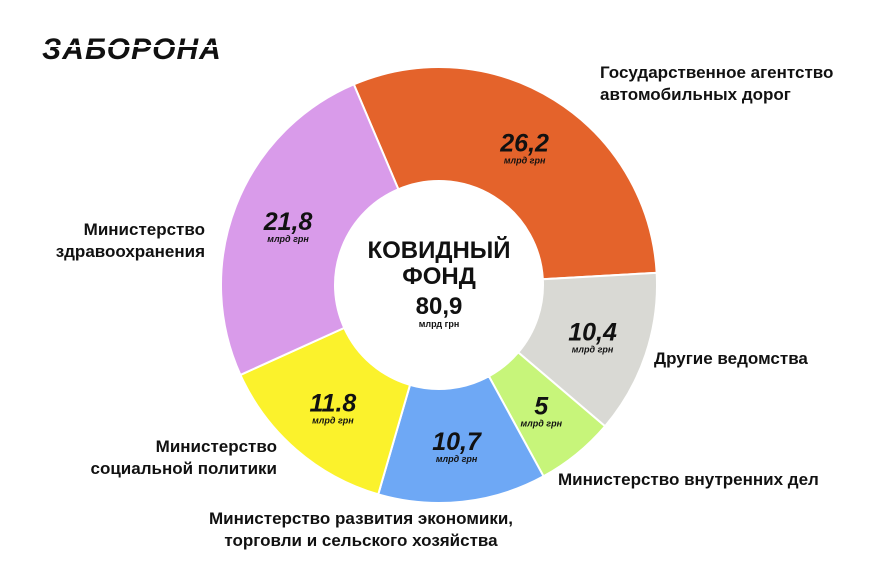 This screenshot has width=890, height=580. I want to click on slice-category-label: Другие ведомства, so click(731, 358).